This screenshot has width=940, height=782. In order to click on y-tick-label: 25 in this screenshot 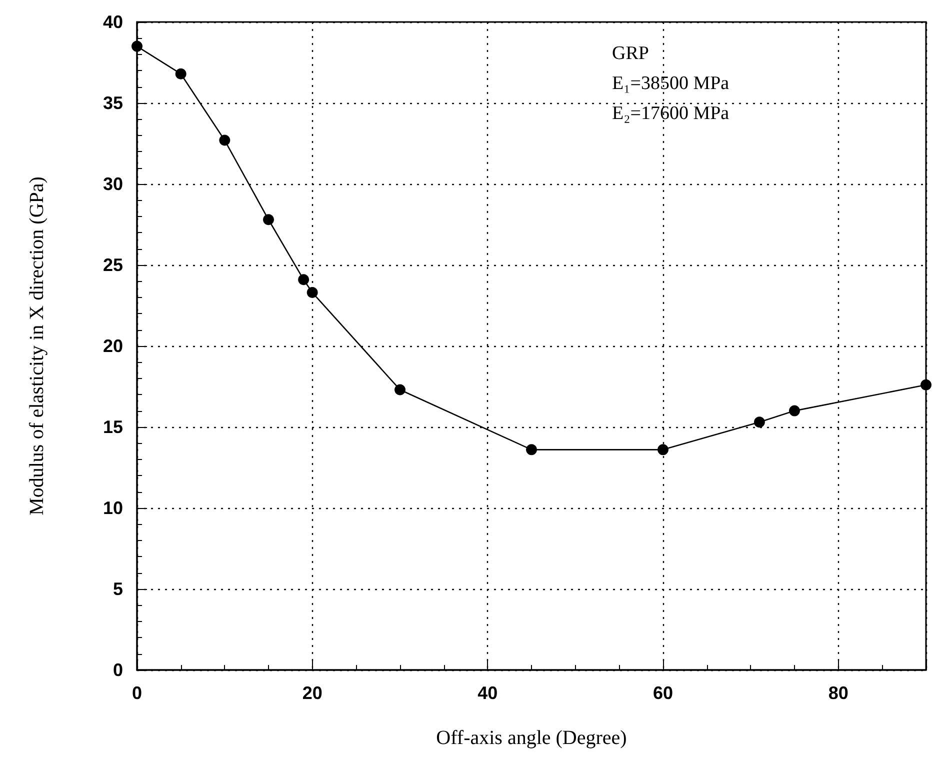, I will do `click(112, 265)`.